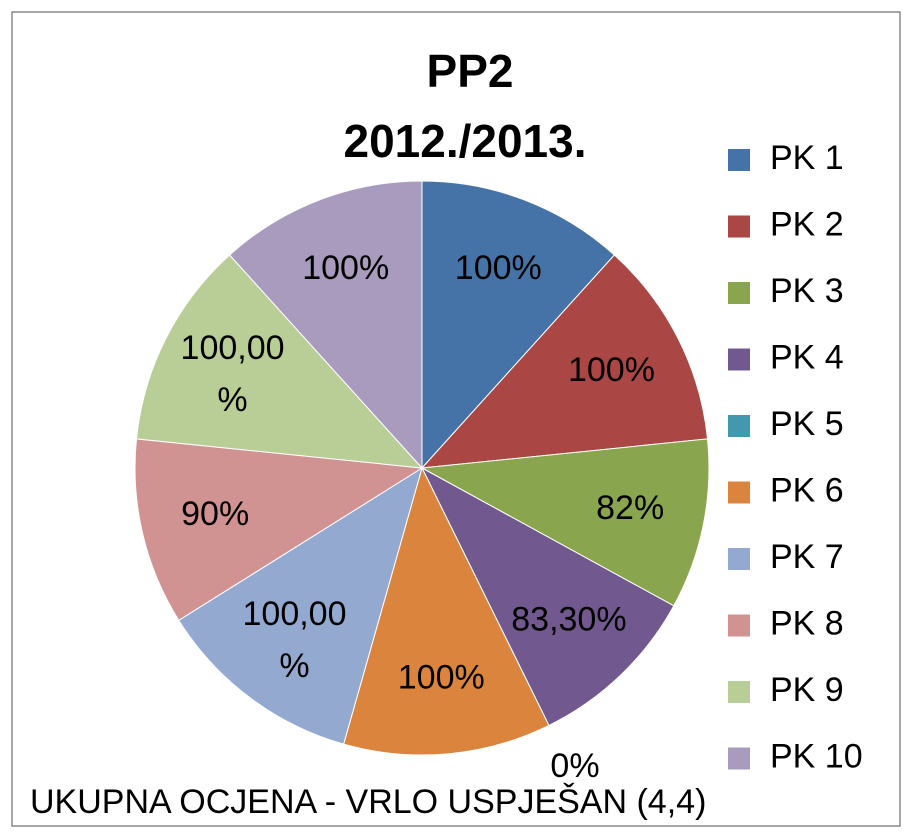  I want to click on legend-label: PK 1, so click(807, 158).